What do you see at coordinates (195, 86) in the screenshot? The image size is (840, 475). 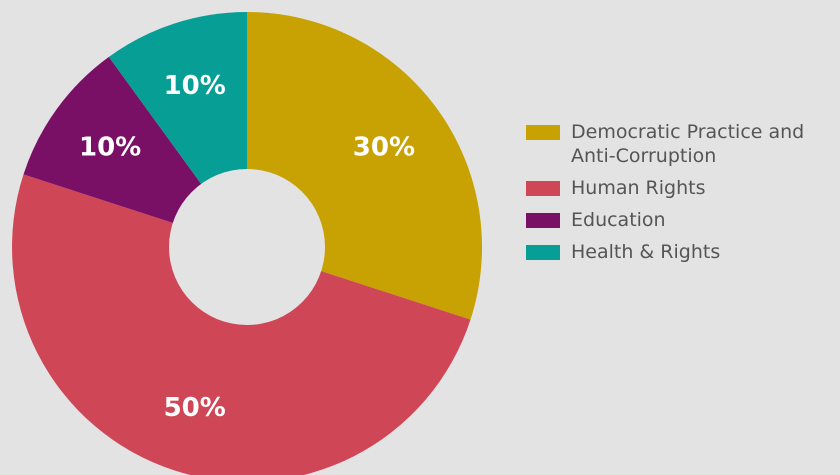 I see `slice-label-health-and-rights: 10%` at bounding box center [195, 86].